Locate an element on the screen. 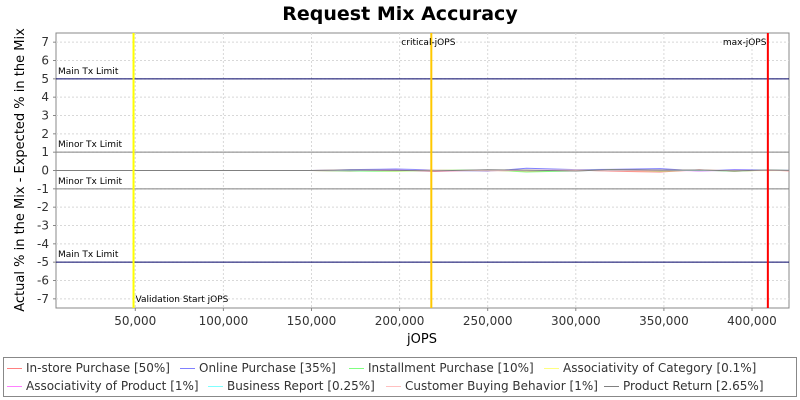 The width and height of the screenshot is (800, 400). legend-label: Business Report [0.25%] is located at coordinates (301, 386).